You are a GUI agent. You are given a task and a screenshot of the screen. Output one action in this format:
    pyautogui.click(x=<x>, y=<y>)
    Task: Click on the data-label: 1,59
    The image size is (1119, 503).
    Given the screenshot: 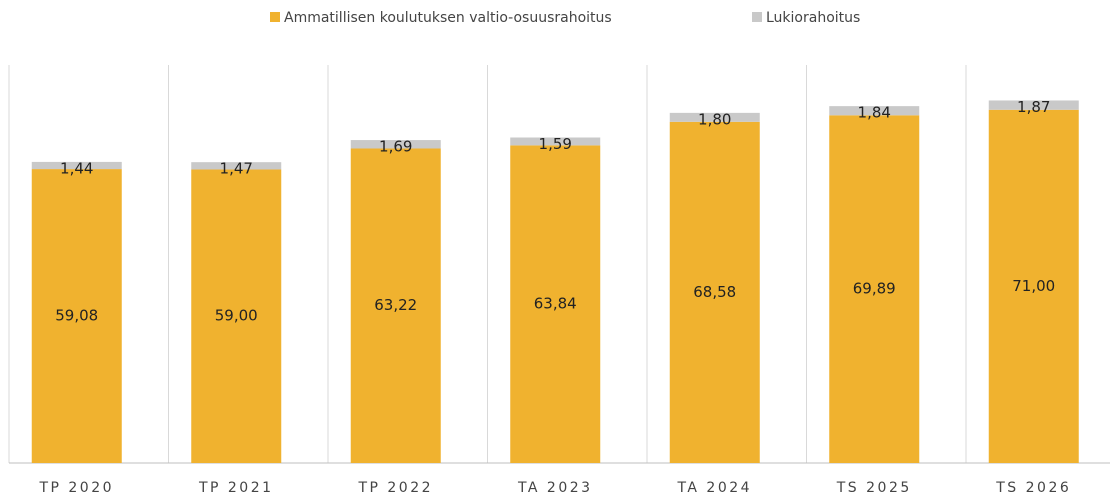 What is the action you would take?
    pyautogui.click(x=555, y=144)
    